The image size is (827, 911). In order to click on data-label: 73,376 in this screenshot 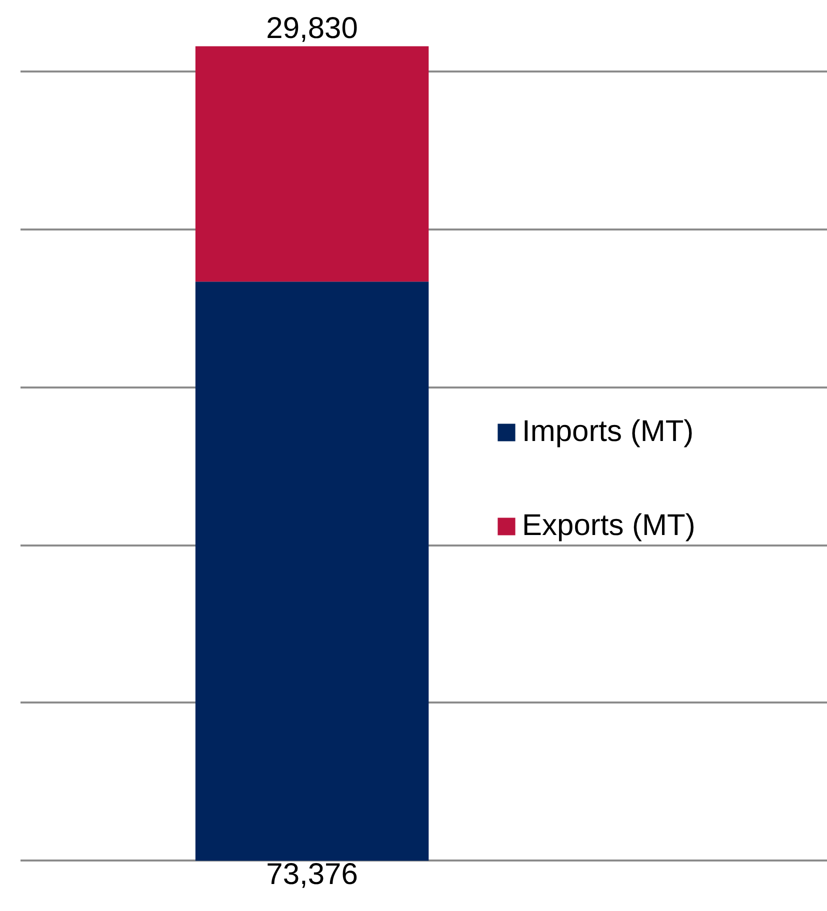, I will do `click(312, 874)`.